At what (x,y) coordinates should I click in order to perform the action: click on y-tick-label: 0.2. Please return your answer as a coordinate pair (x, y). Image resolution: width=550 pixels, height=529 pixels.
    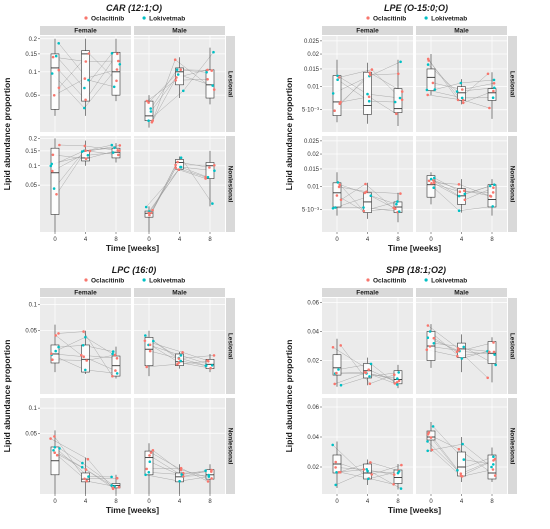
    Looking at the image, I should click on (33, 139).